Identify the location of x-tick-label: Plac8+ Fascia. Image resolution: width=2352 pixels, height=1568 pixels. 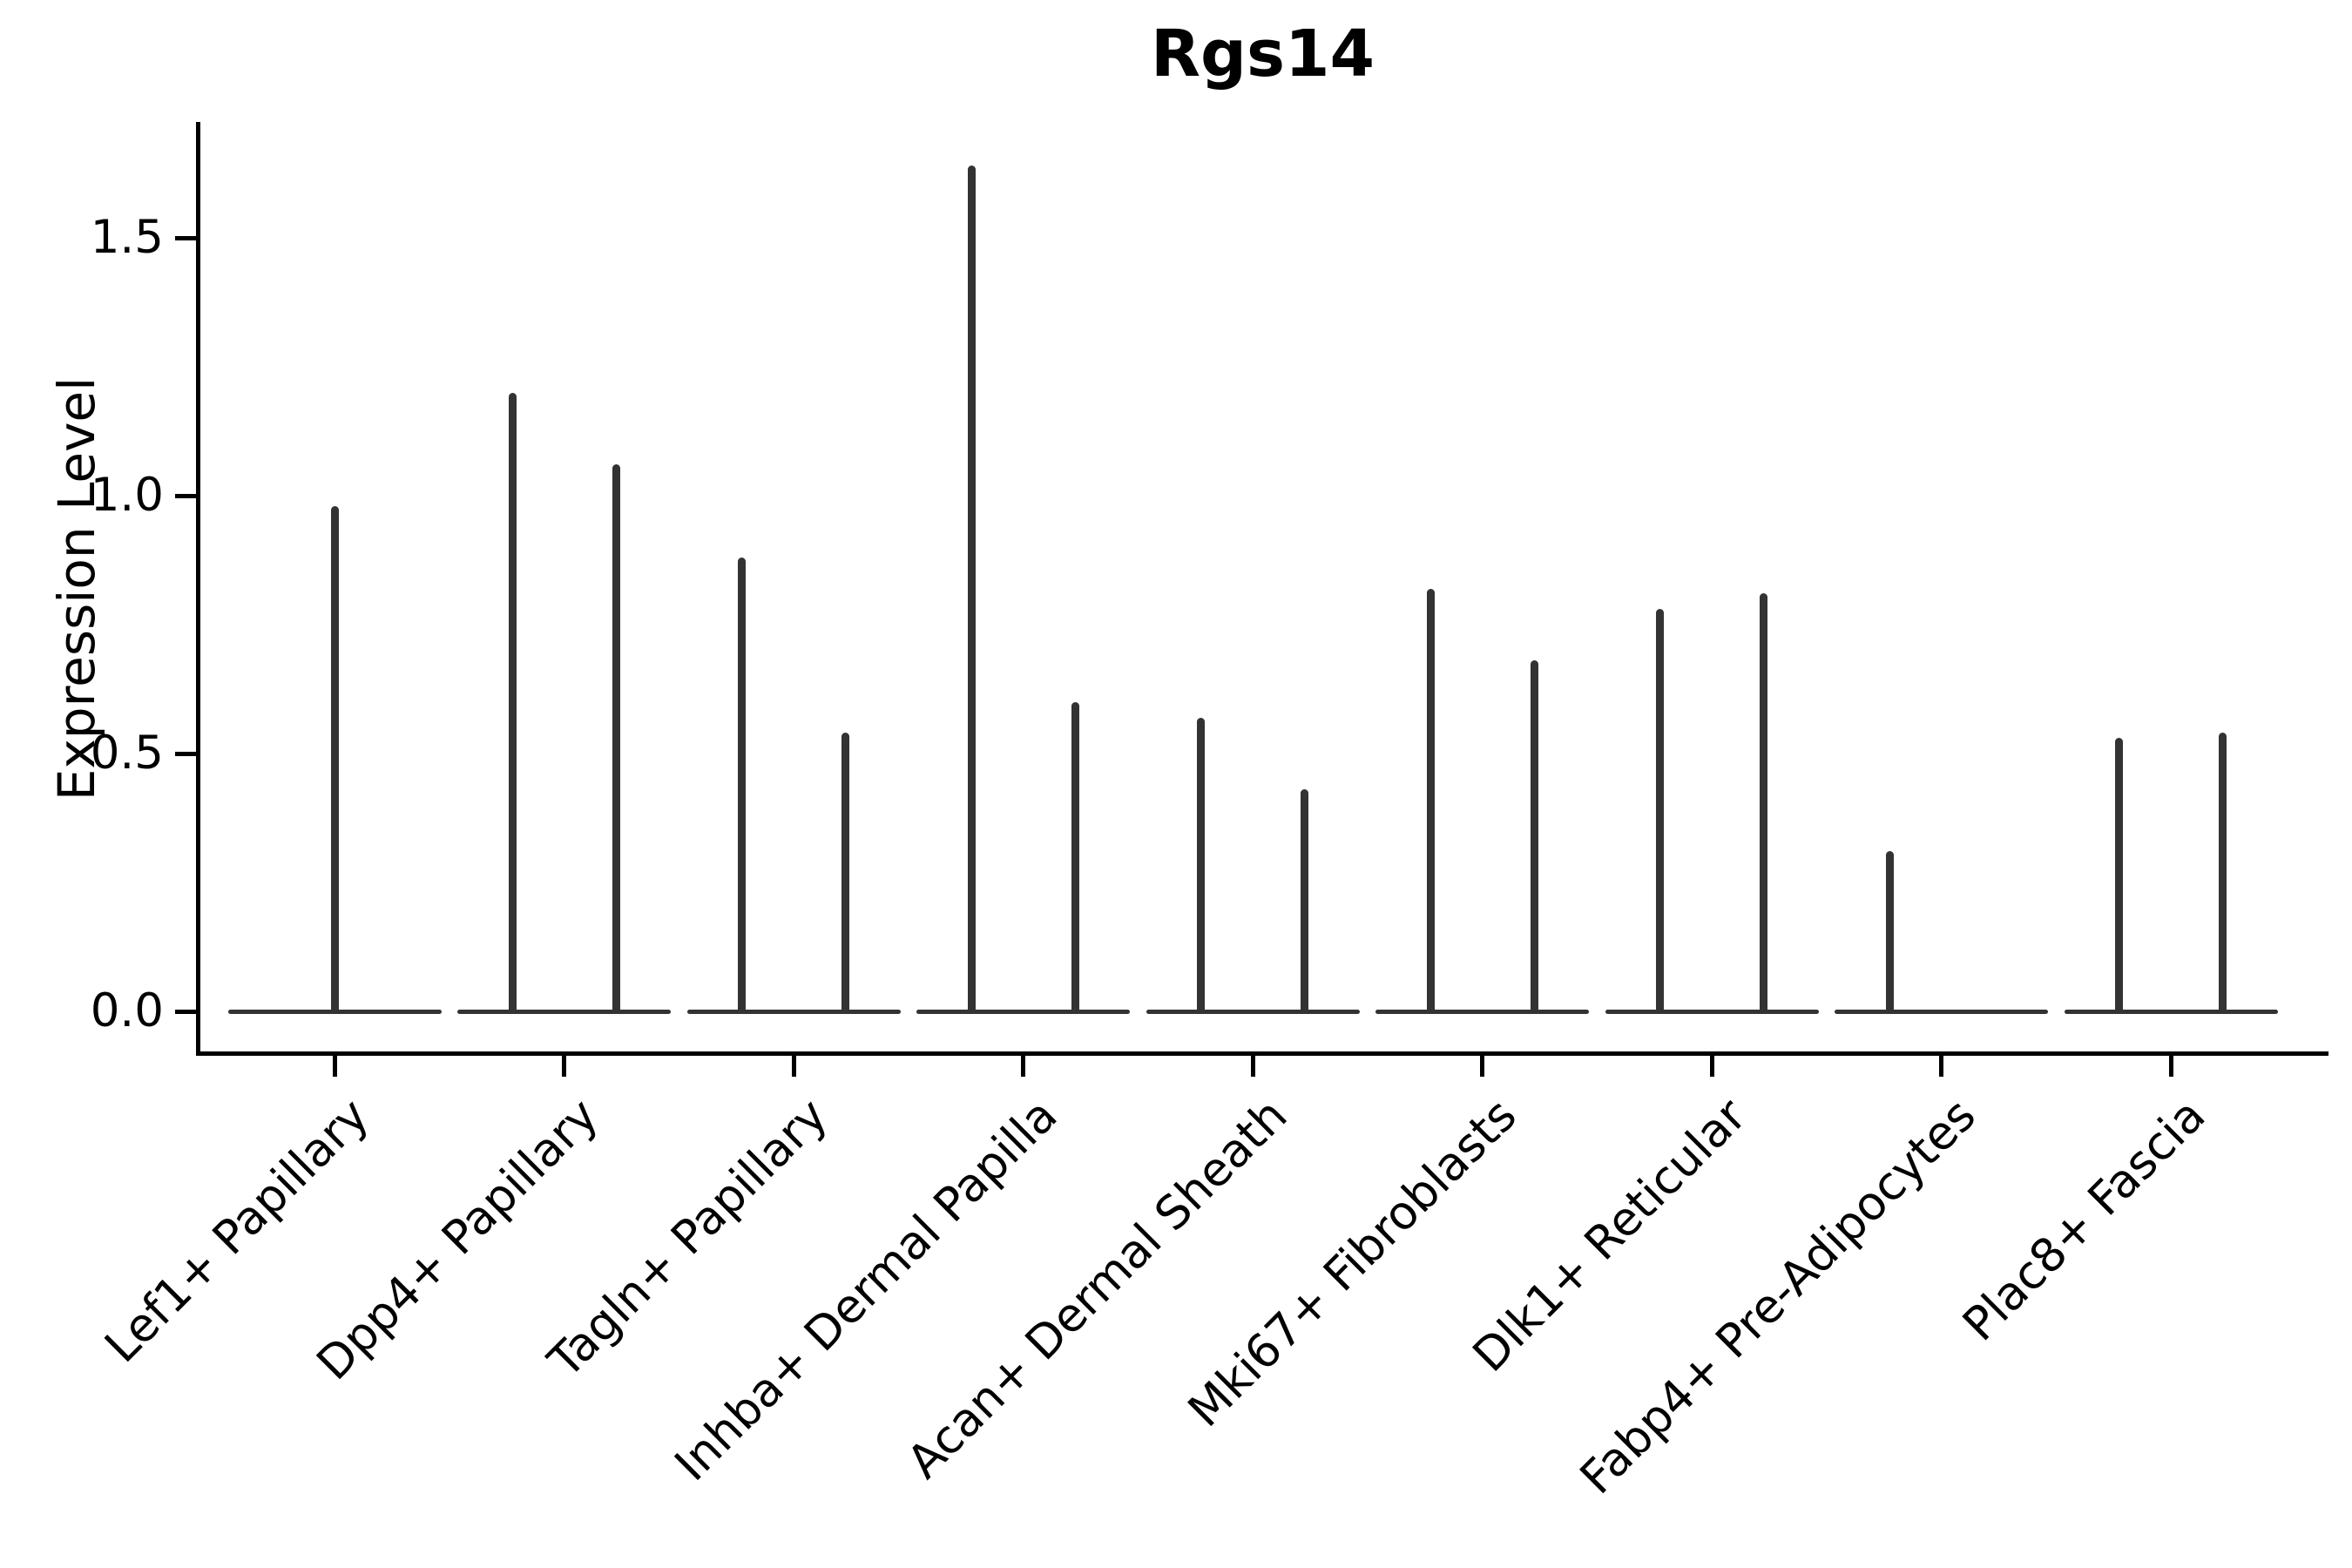
(2084, 1220).